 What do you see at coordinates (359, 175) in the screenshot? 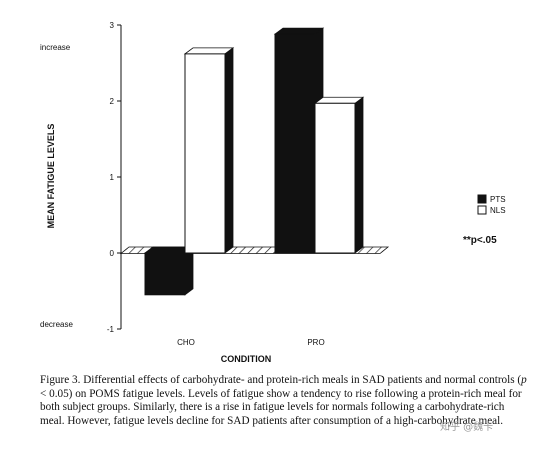
I see `bar-side-nls-pro` at bounding box center [359, 175].